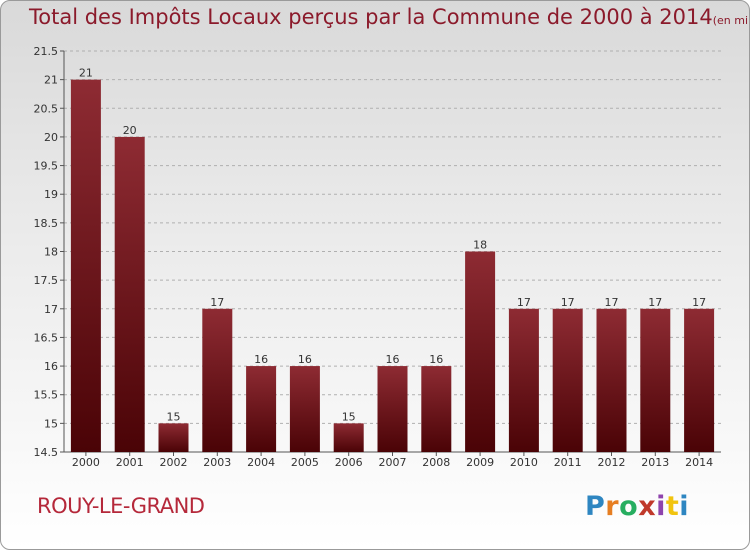  What do you see at coordinates (51, 252) in the screenshot?
I see `y-tick-label: 18` at bounding box center [51, 252].